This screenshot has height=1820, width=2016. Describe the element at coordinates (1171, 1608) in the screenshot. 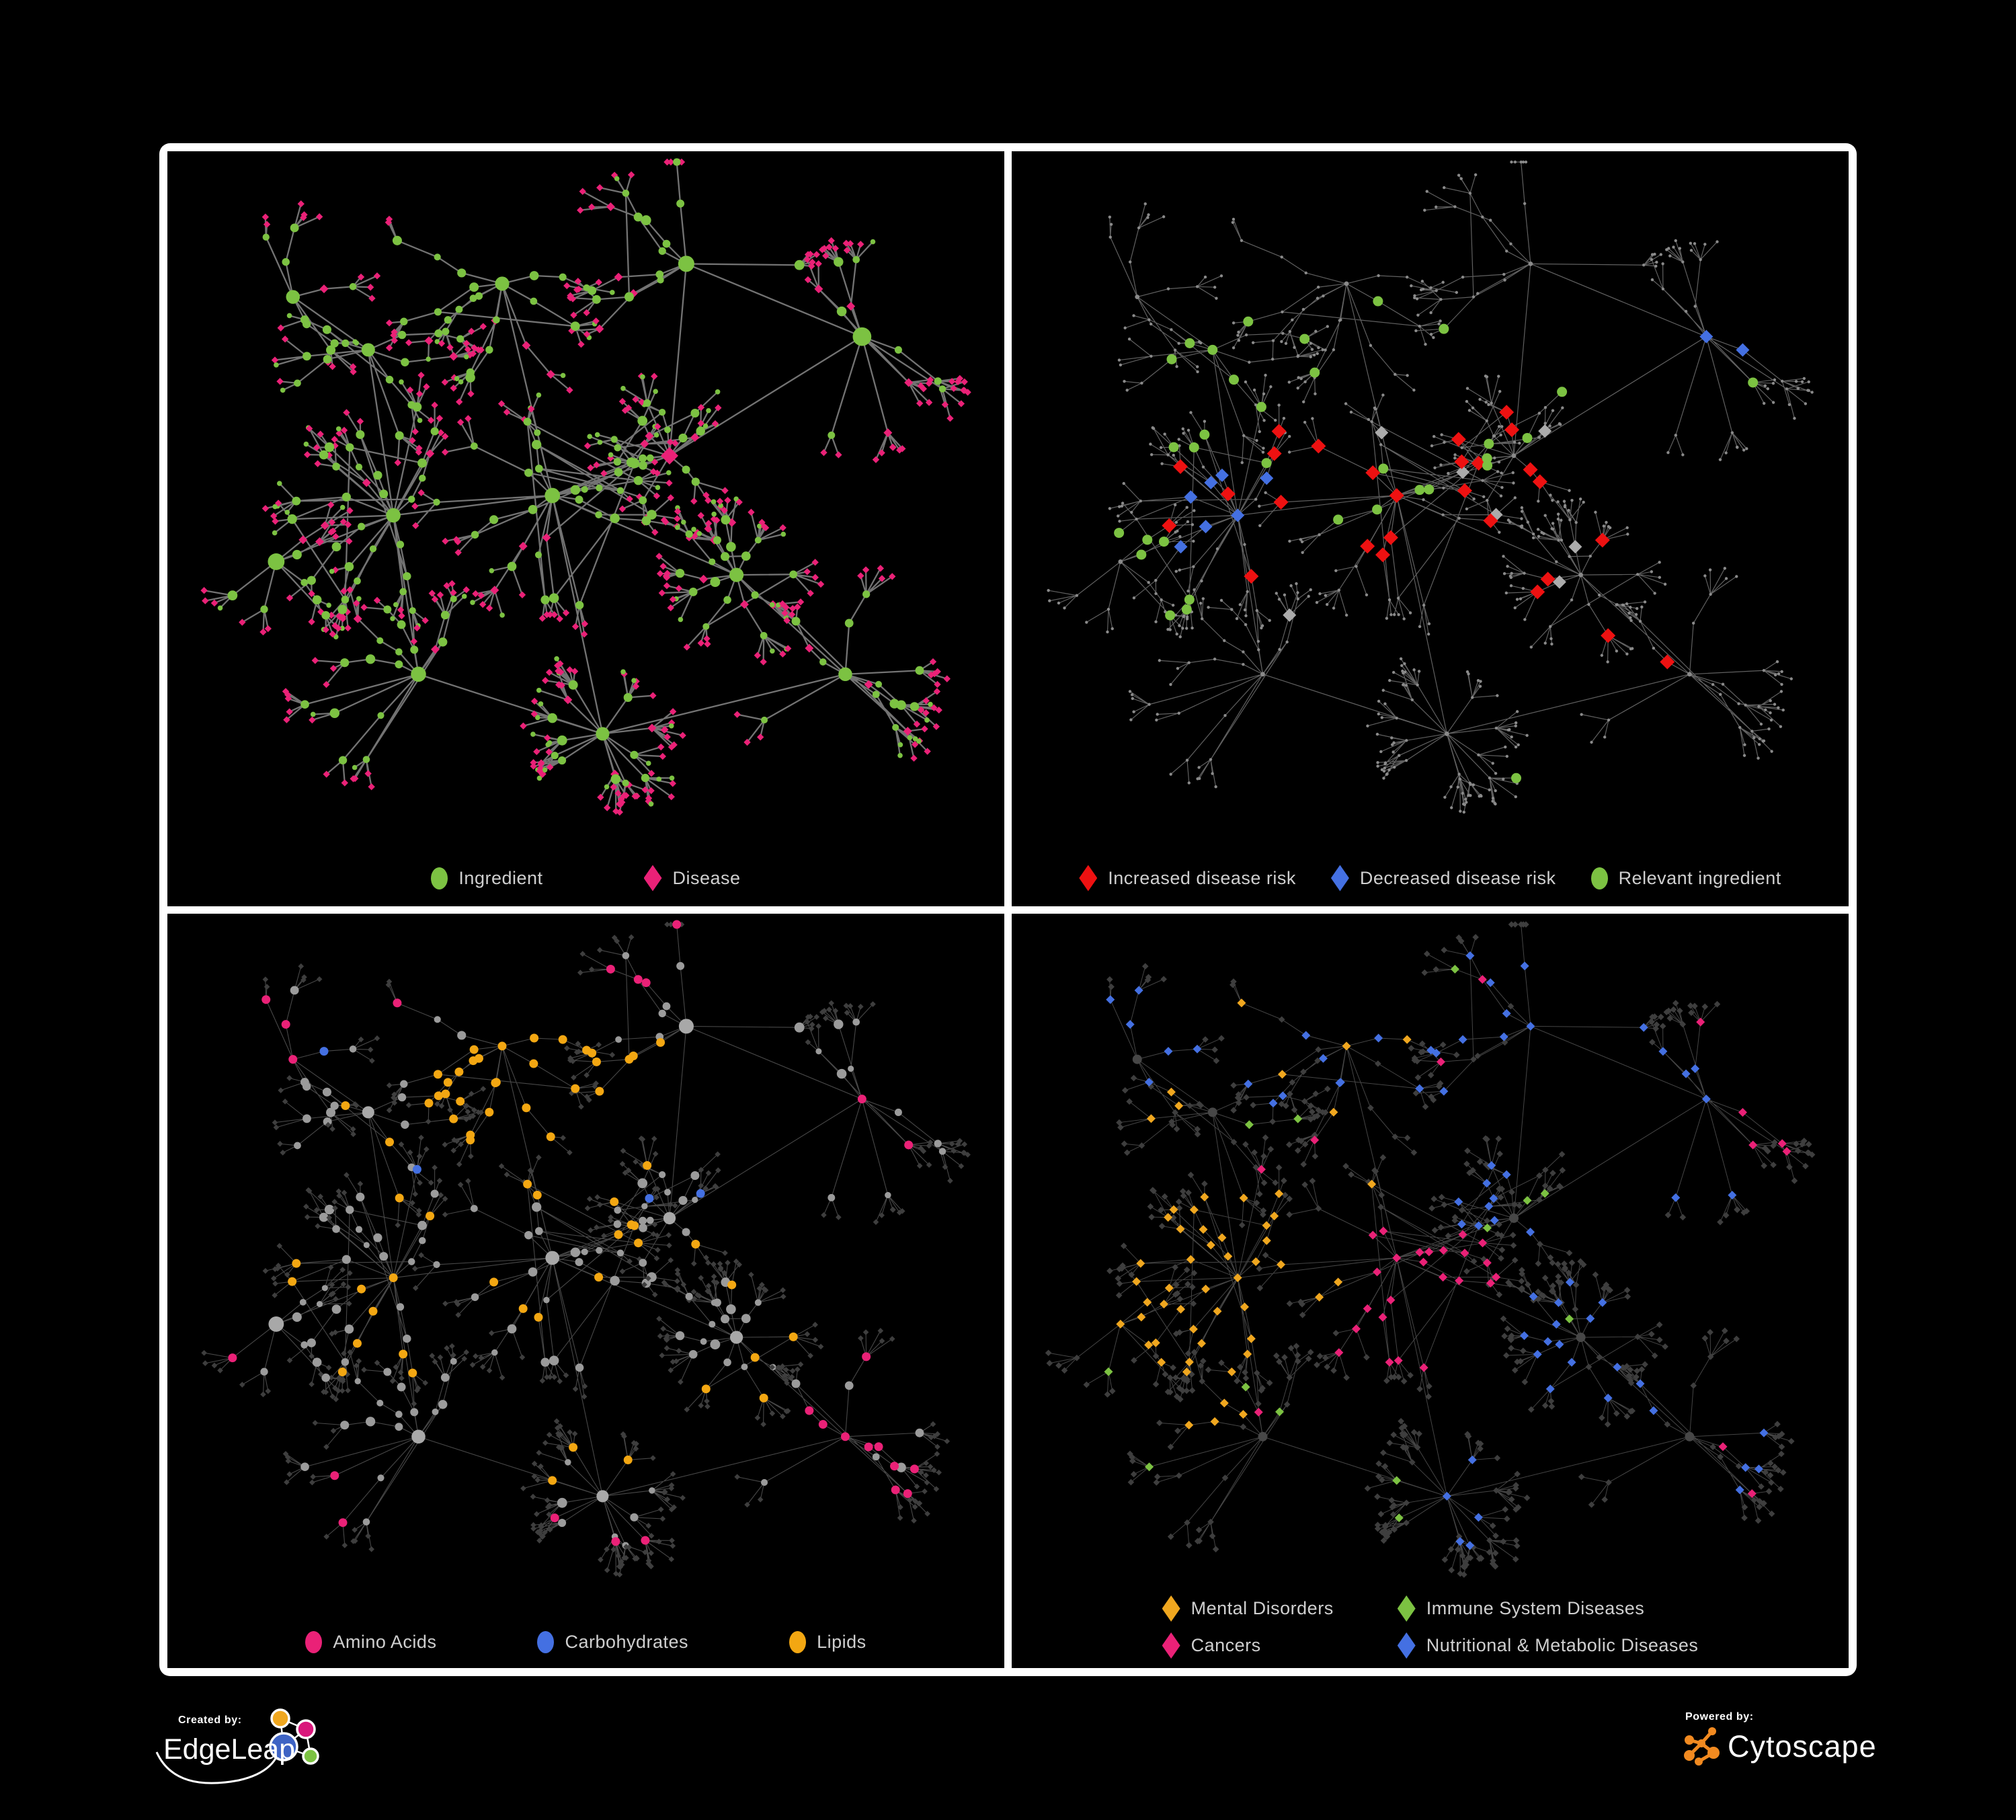

I see `mental-disorders-marker-icon` at that location.